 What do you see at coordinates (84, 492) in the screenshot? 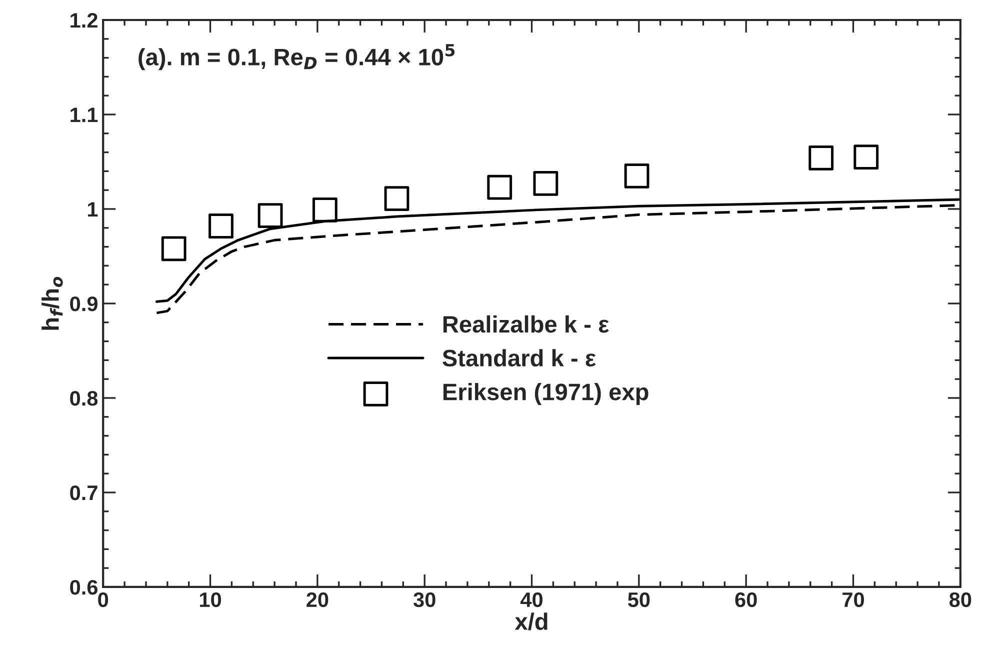
I see `y-tick-label: 0.7` at bounding box center [84, 492].